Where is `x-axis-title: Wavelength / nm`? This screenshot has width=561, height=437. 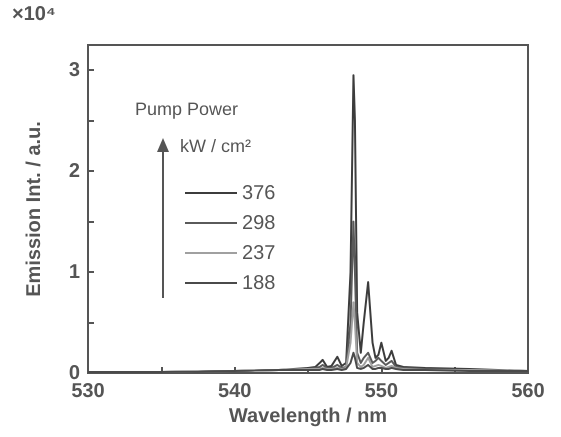
x-axis-title: Wavelength / nm is located at coordinates (308, 415).